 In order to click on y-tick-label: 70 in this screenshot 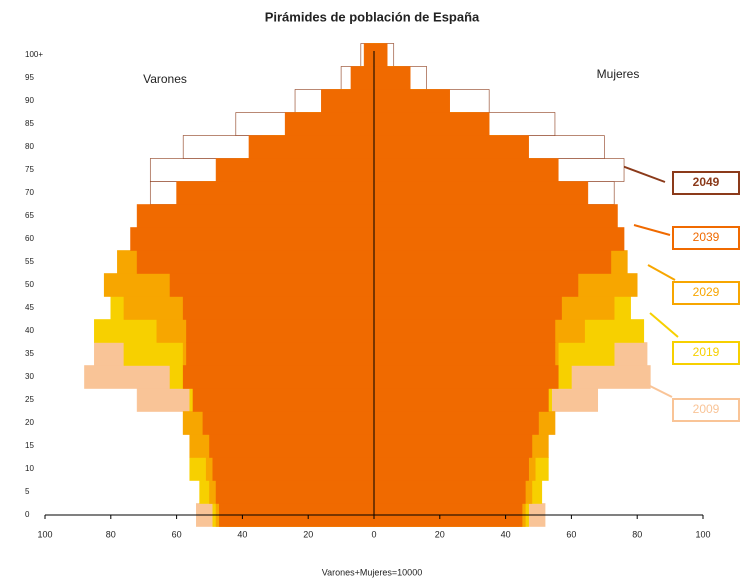, I will do `click(29, 192)`.